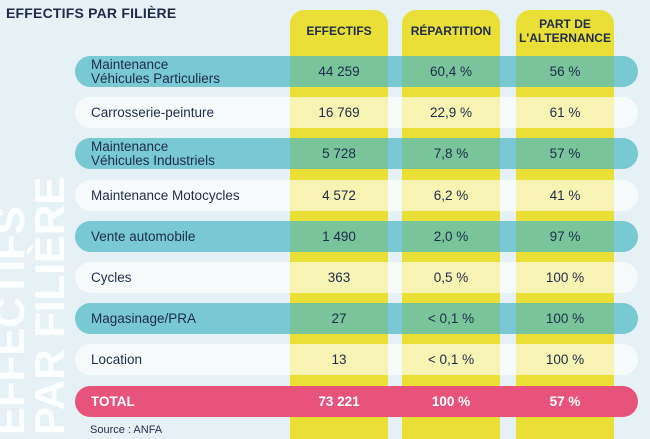  Describe the element at coordinates (153, 160) in the screenshot. I see `row-label-line2: Véhicules Industriels` at that location.